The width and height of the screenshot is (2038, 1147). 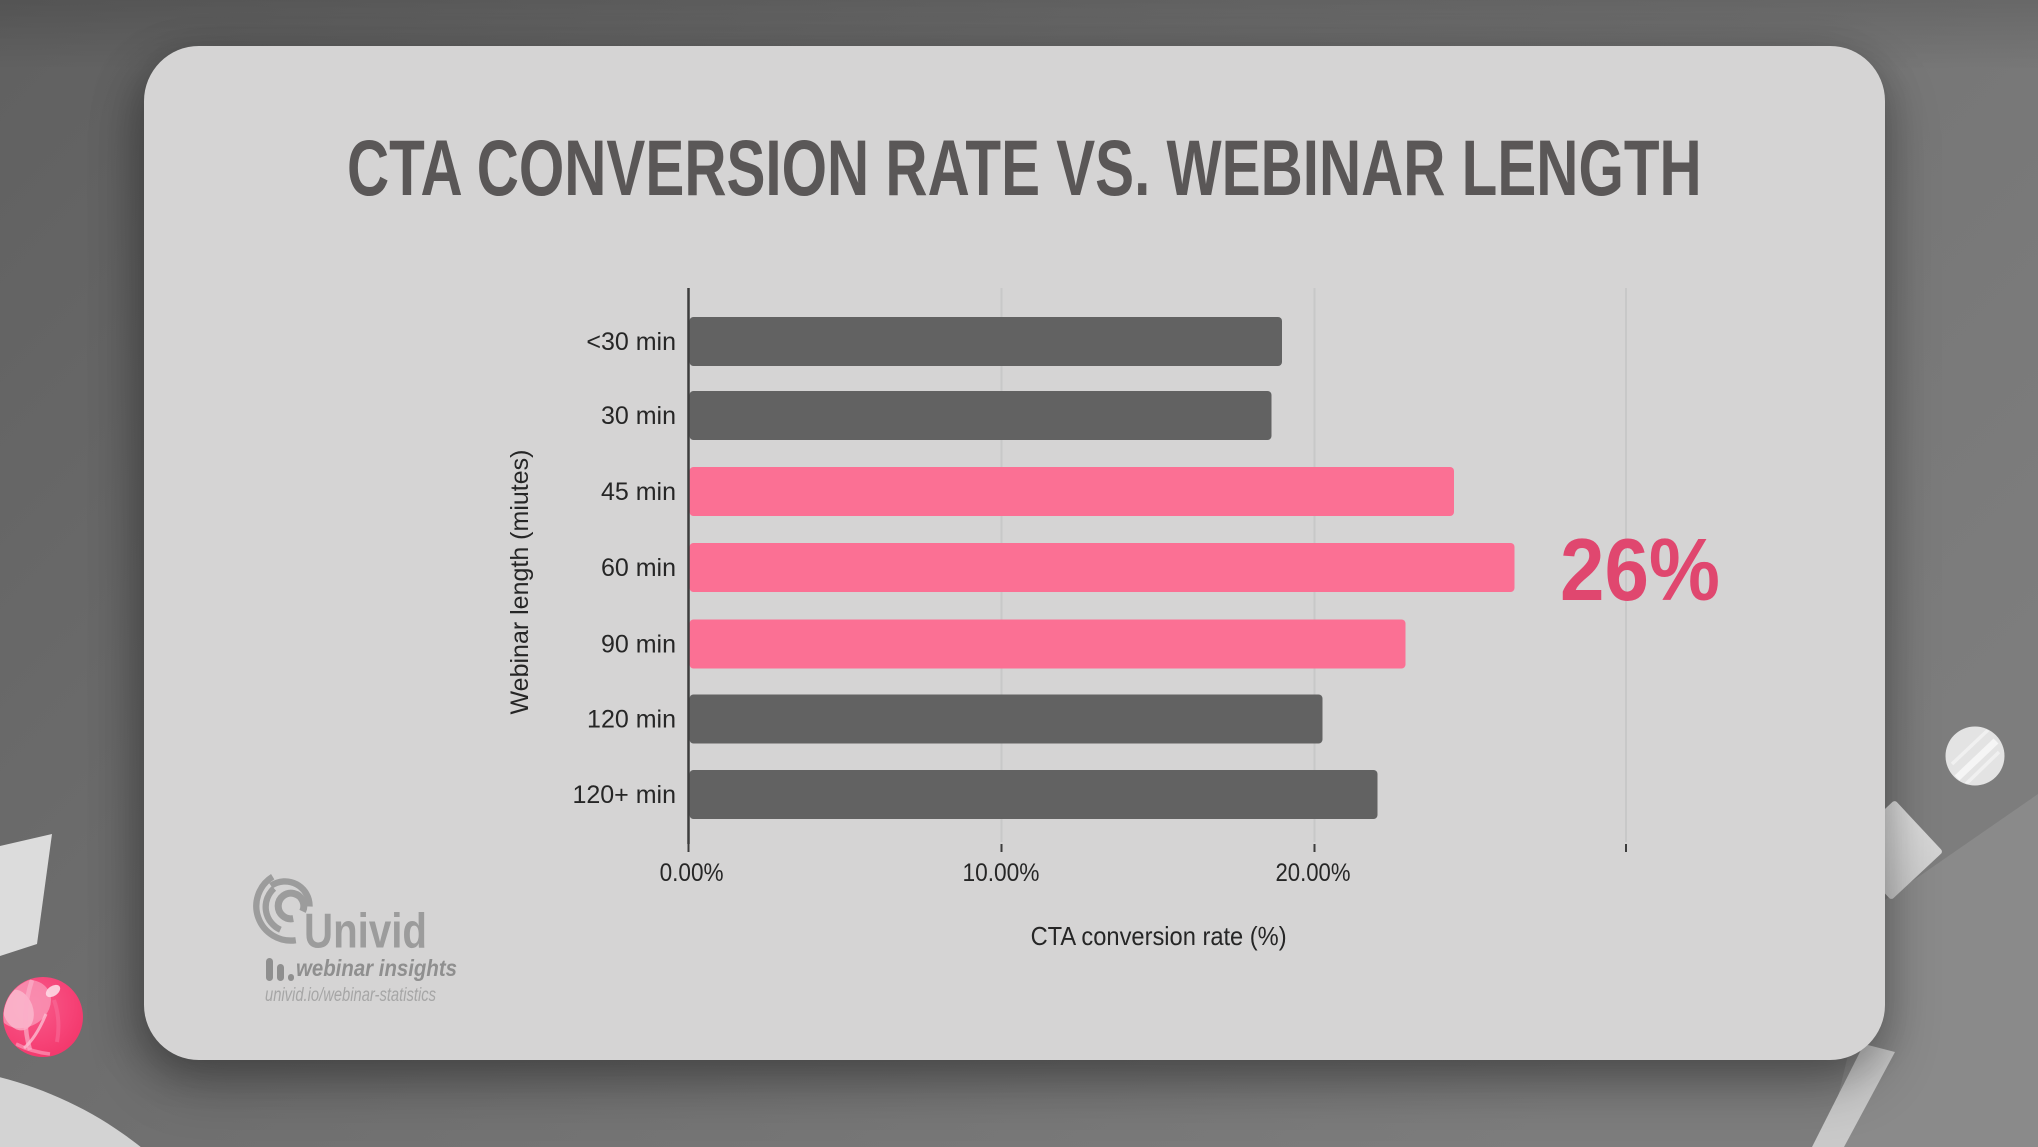 What do you see at coordinates (638, 416) in the screenshot?
I see `svg-text: 30 min` at bounding box center [638, 416].